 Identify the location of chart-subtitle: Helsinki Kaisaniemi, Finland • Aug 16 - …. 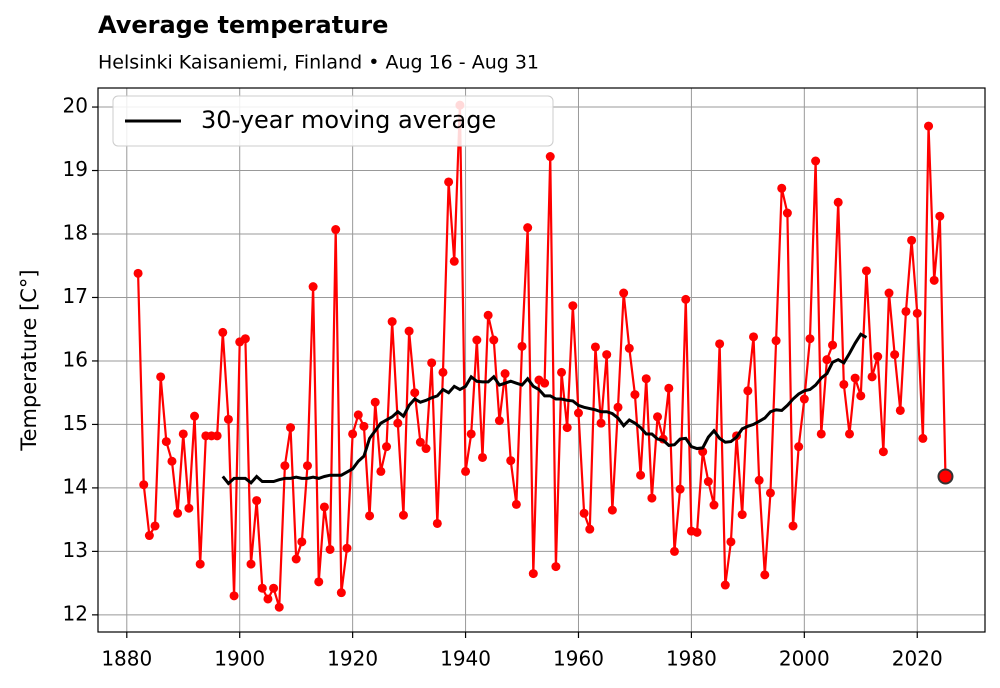
(318, 63).